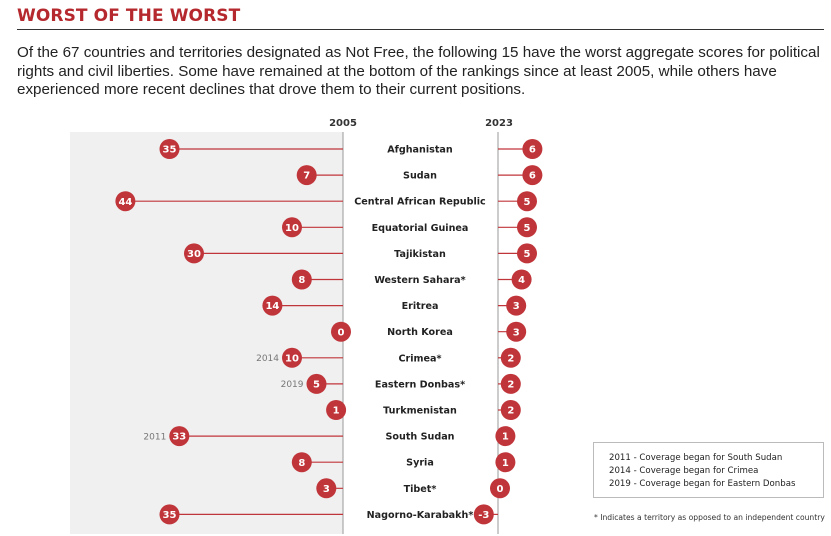 The height and width of the screenshot is (536, 831). I want to click on country-label: Eritrea, so click(420, 306).